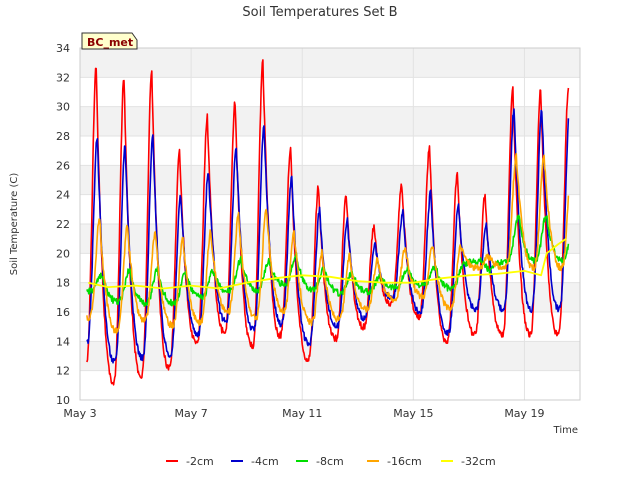 This screenshot has width=640, height=480. I want to click on legend: -2cm -4cm -8cm -16cm -32cm, so click(331, 461).